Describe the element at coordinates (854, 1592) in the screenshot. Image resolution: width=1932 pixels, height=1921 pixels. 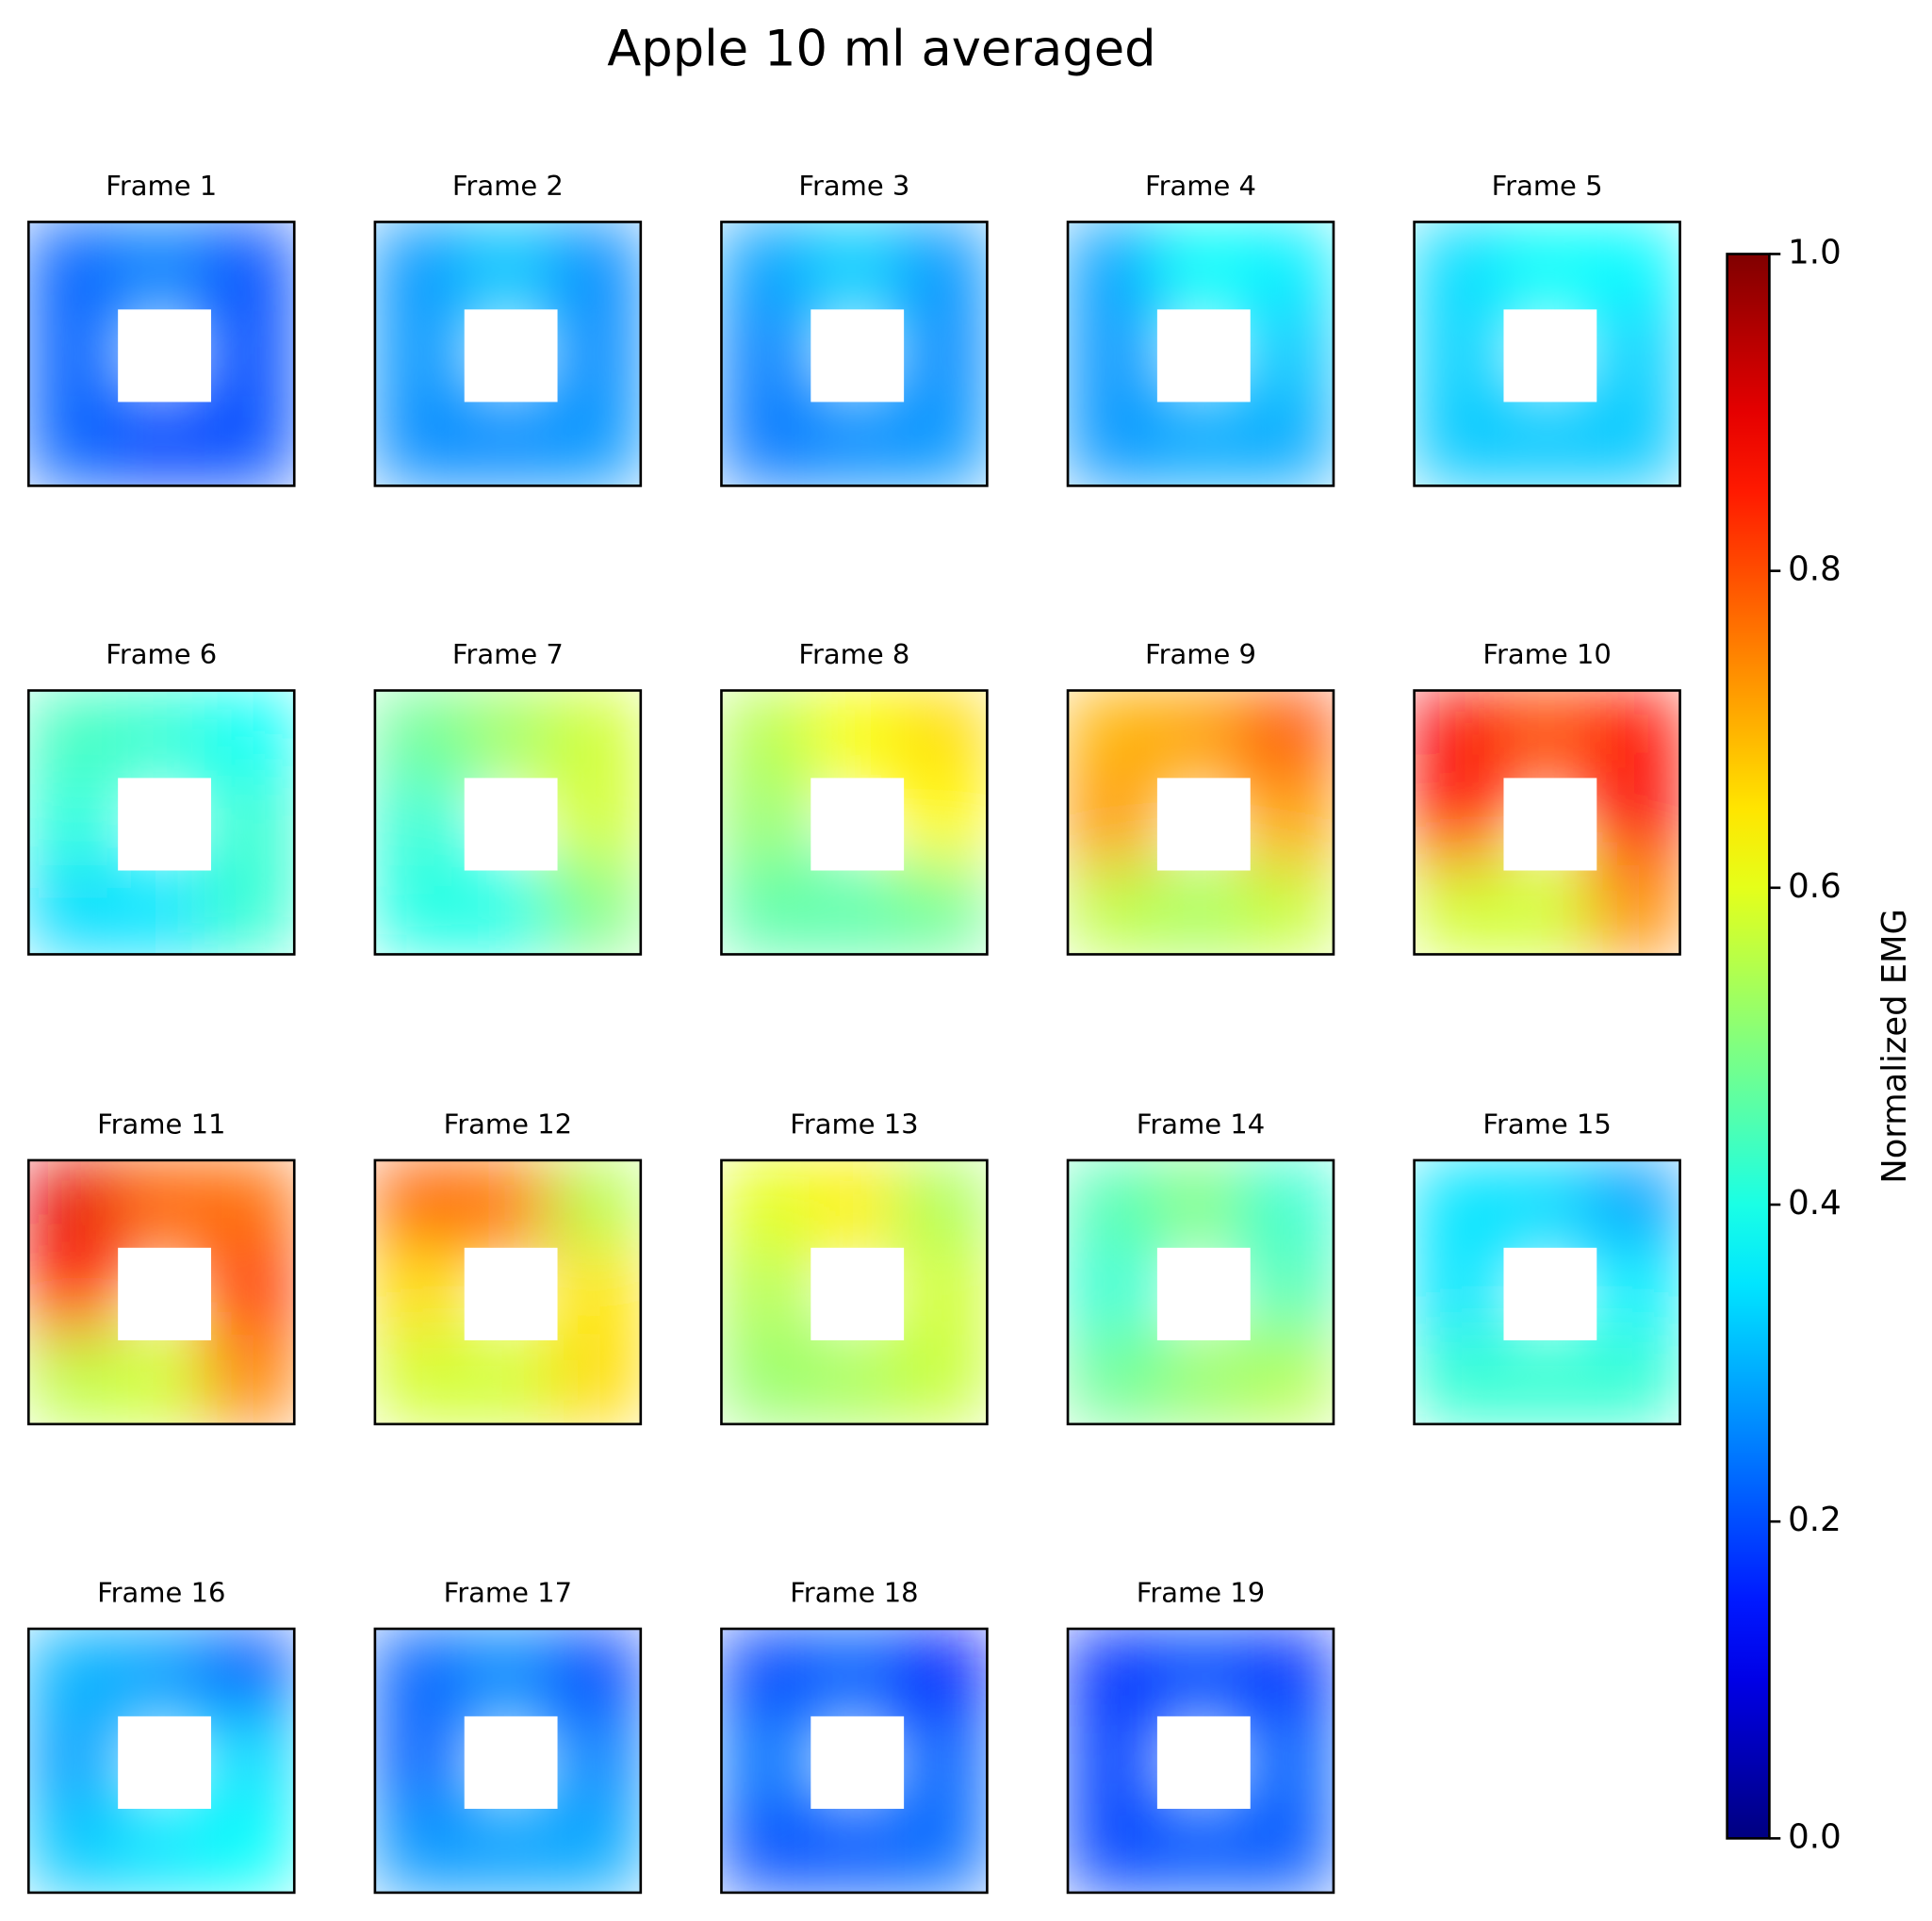
I see `panel-title: Frame 18` at that location.